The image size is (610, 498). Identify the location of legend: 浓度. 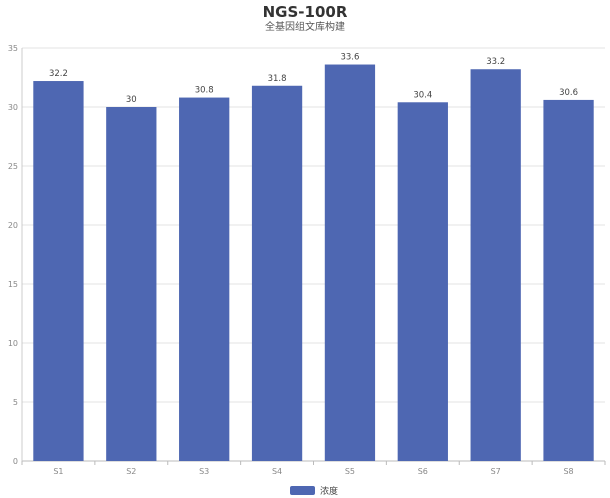
(314, 491).